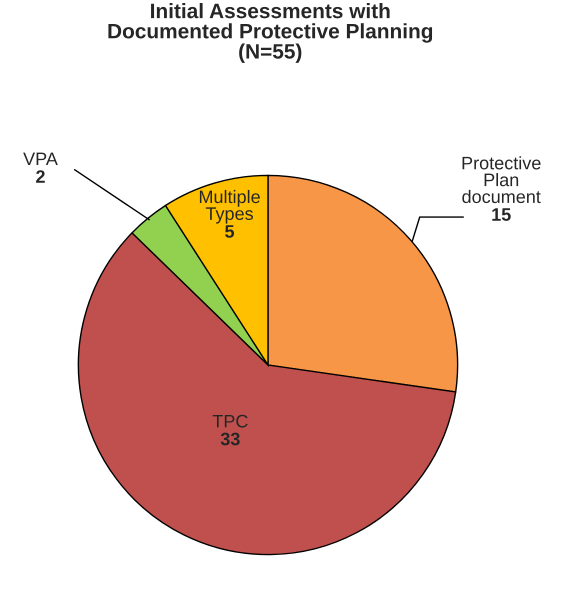  What do you see at coordinates (230, 439) in the screenshot?
I see `data-label: 33` at bounding box center [230, 439].